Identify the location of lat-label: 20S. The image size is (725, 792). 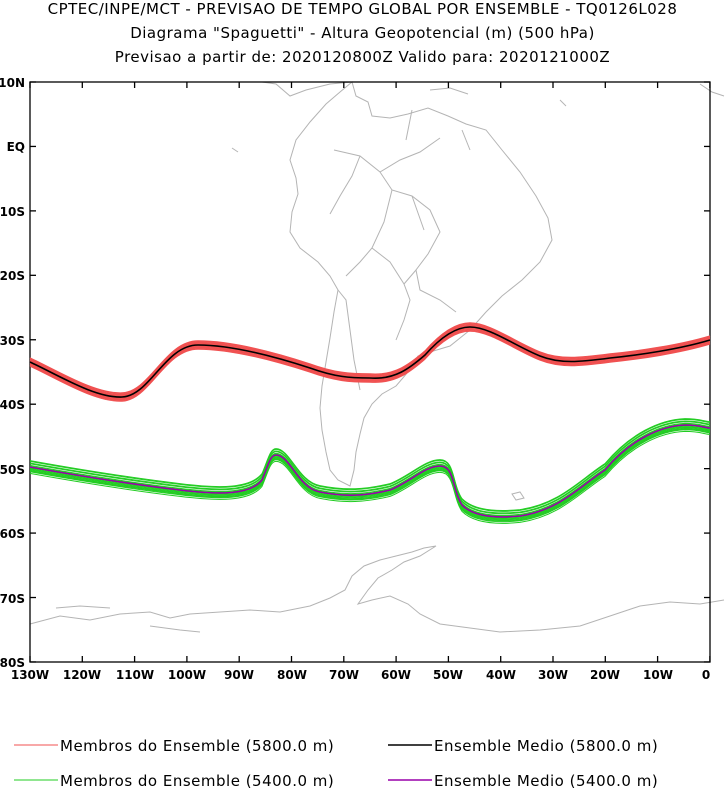
(12, 276).